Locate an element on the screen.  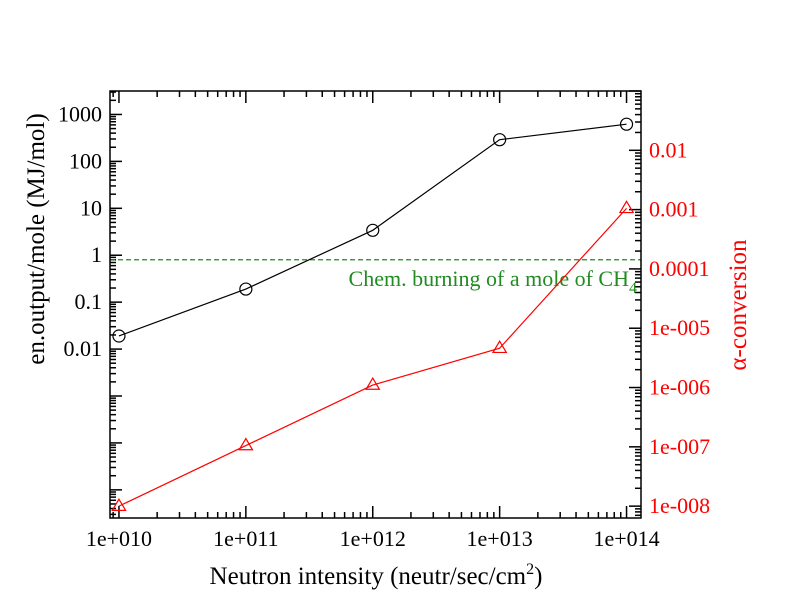
left-y-tick-label: 1 is located at coordinates (96, 254).